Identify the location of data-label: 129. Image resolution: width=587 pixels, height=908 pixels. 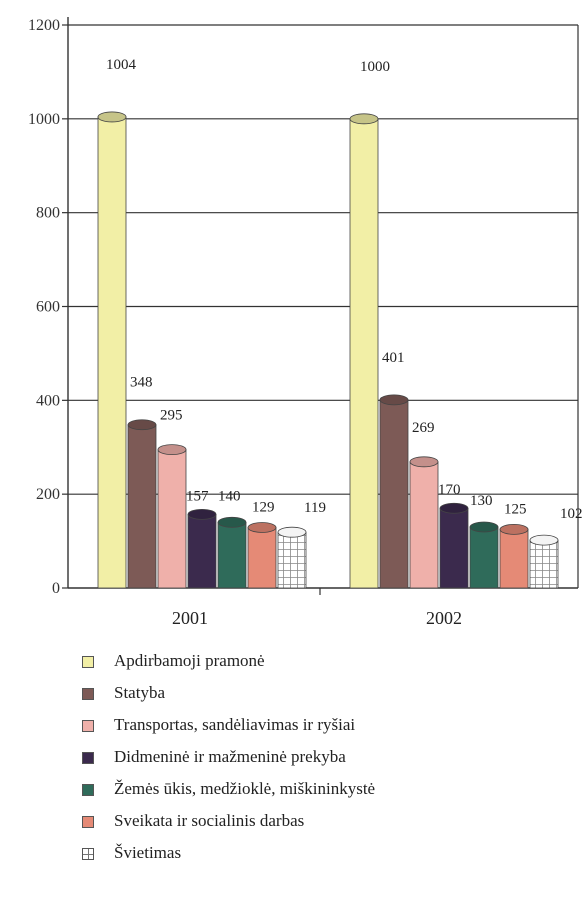
(263, 507).